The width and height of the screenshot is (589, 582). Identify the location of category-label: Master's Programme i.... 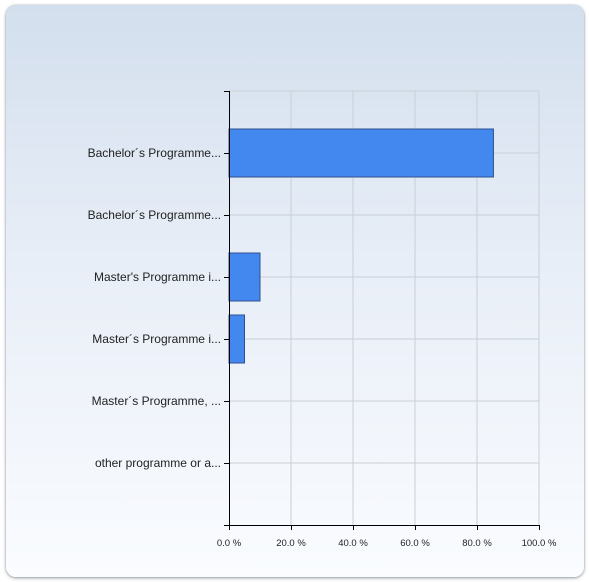
(157, 277).